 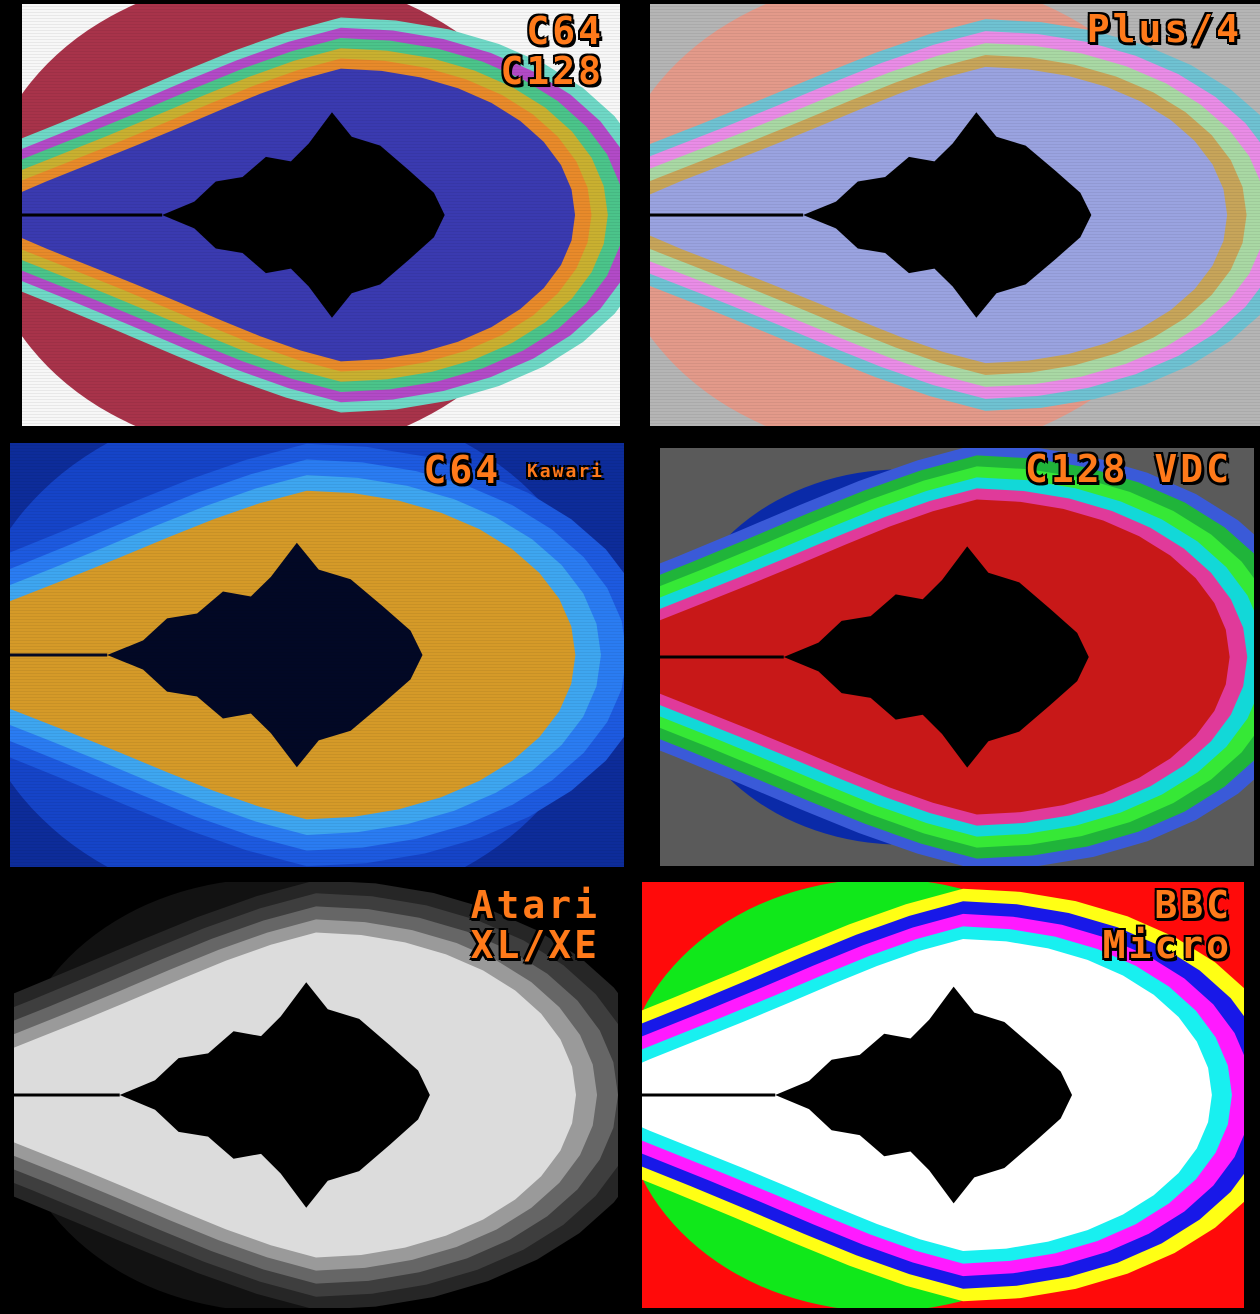 I want to click on platform-label: C64 C128, so click(x=552, y=51).